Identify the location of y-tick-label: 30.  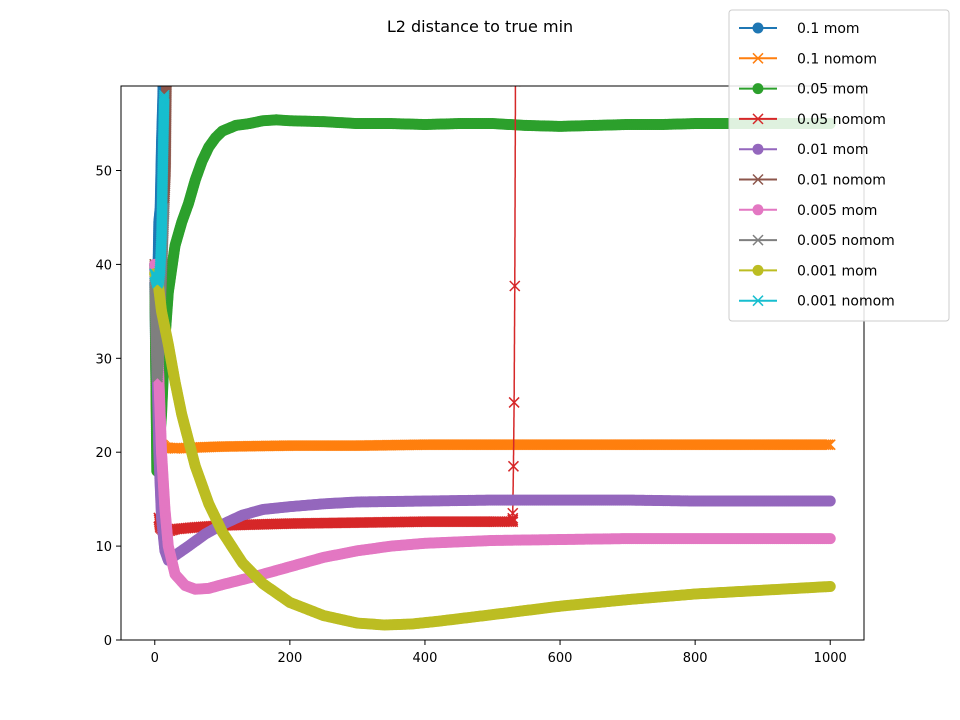
(103, 359).